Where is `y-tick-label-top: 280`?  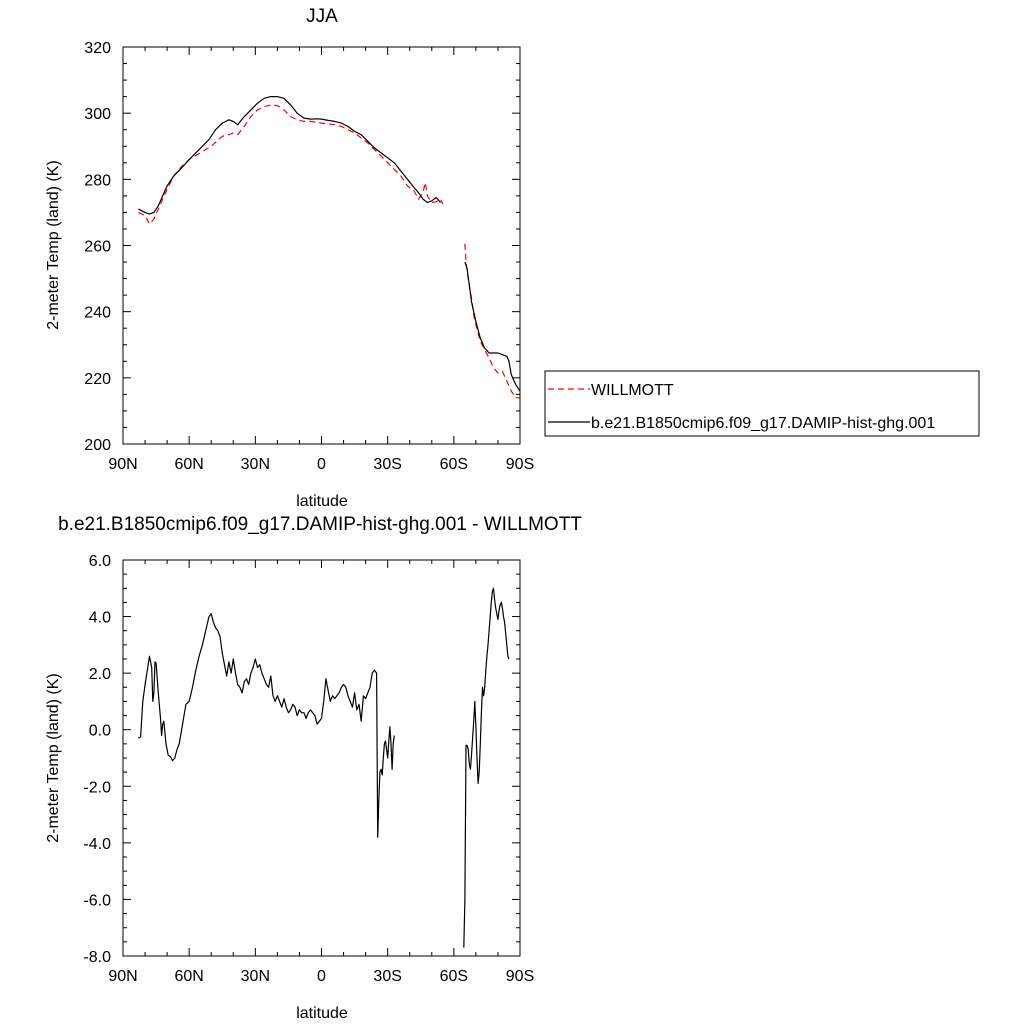
y-tick-label-top: 280 is located at coordinates (97, 180).